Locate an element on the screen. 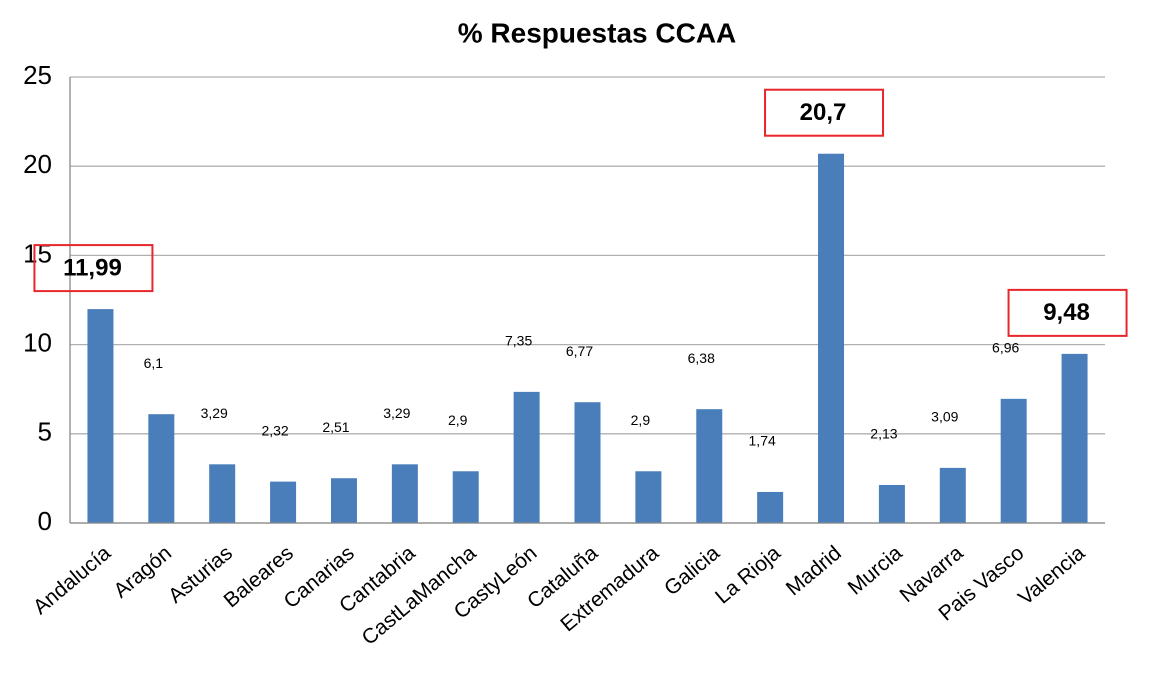 The width and height of the screenshot is (1151, 680). x-tick-label: Madrid is located at coordinates (814, 570).